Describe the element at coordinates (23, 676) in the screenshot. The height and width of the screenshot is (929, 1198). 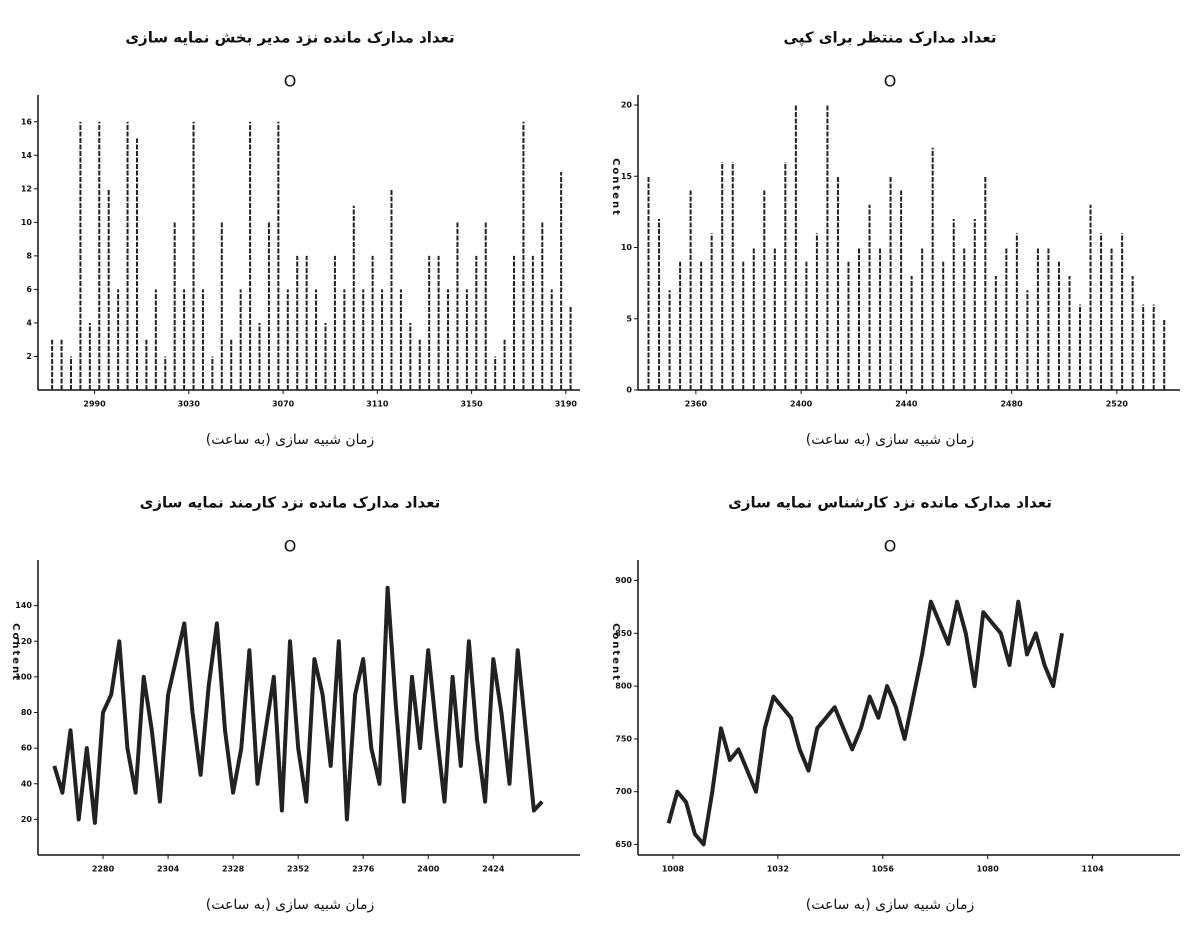
I see `y-tick-label: 100` at that location.